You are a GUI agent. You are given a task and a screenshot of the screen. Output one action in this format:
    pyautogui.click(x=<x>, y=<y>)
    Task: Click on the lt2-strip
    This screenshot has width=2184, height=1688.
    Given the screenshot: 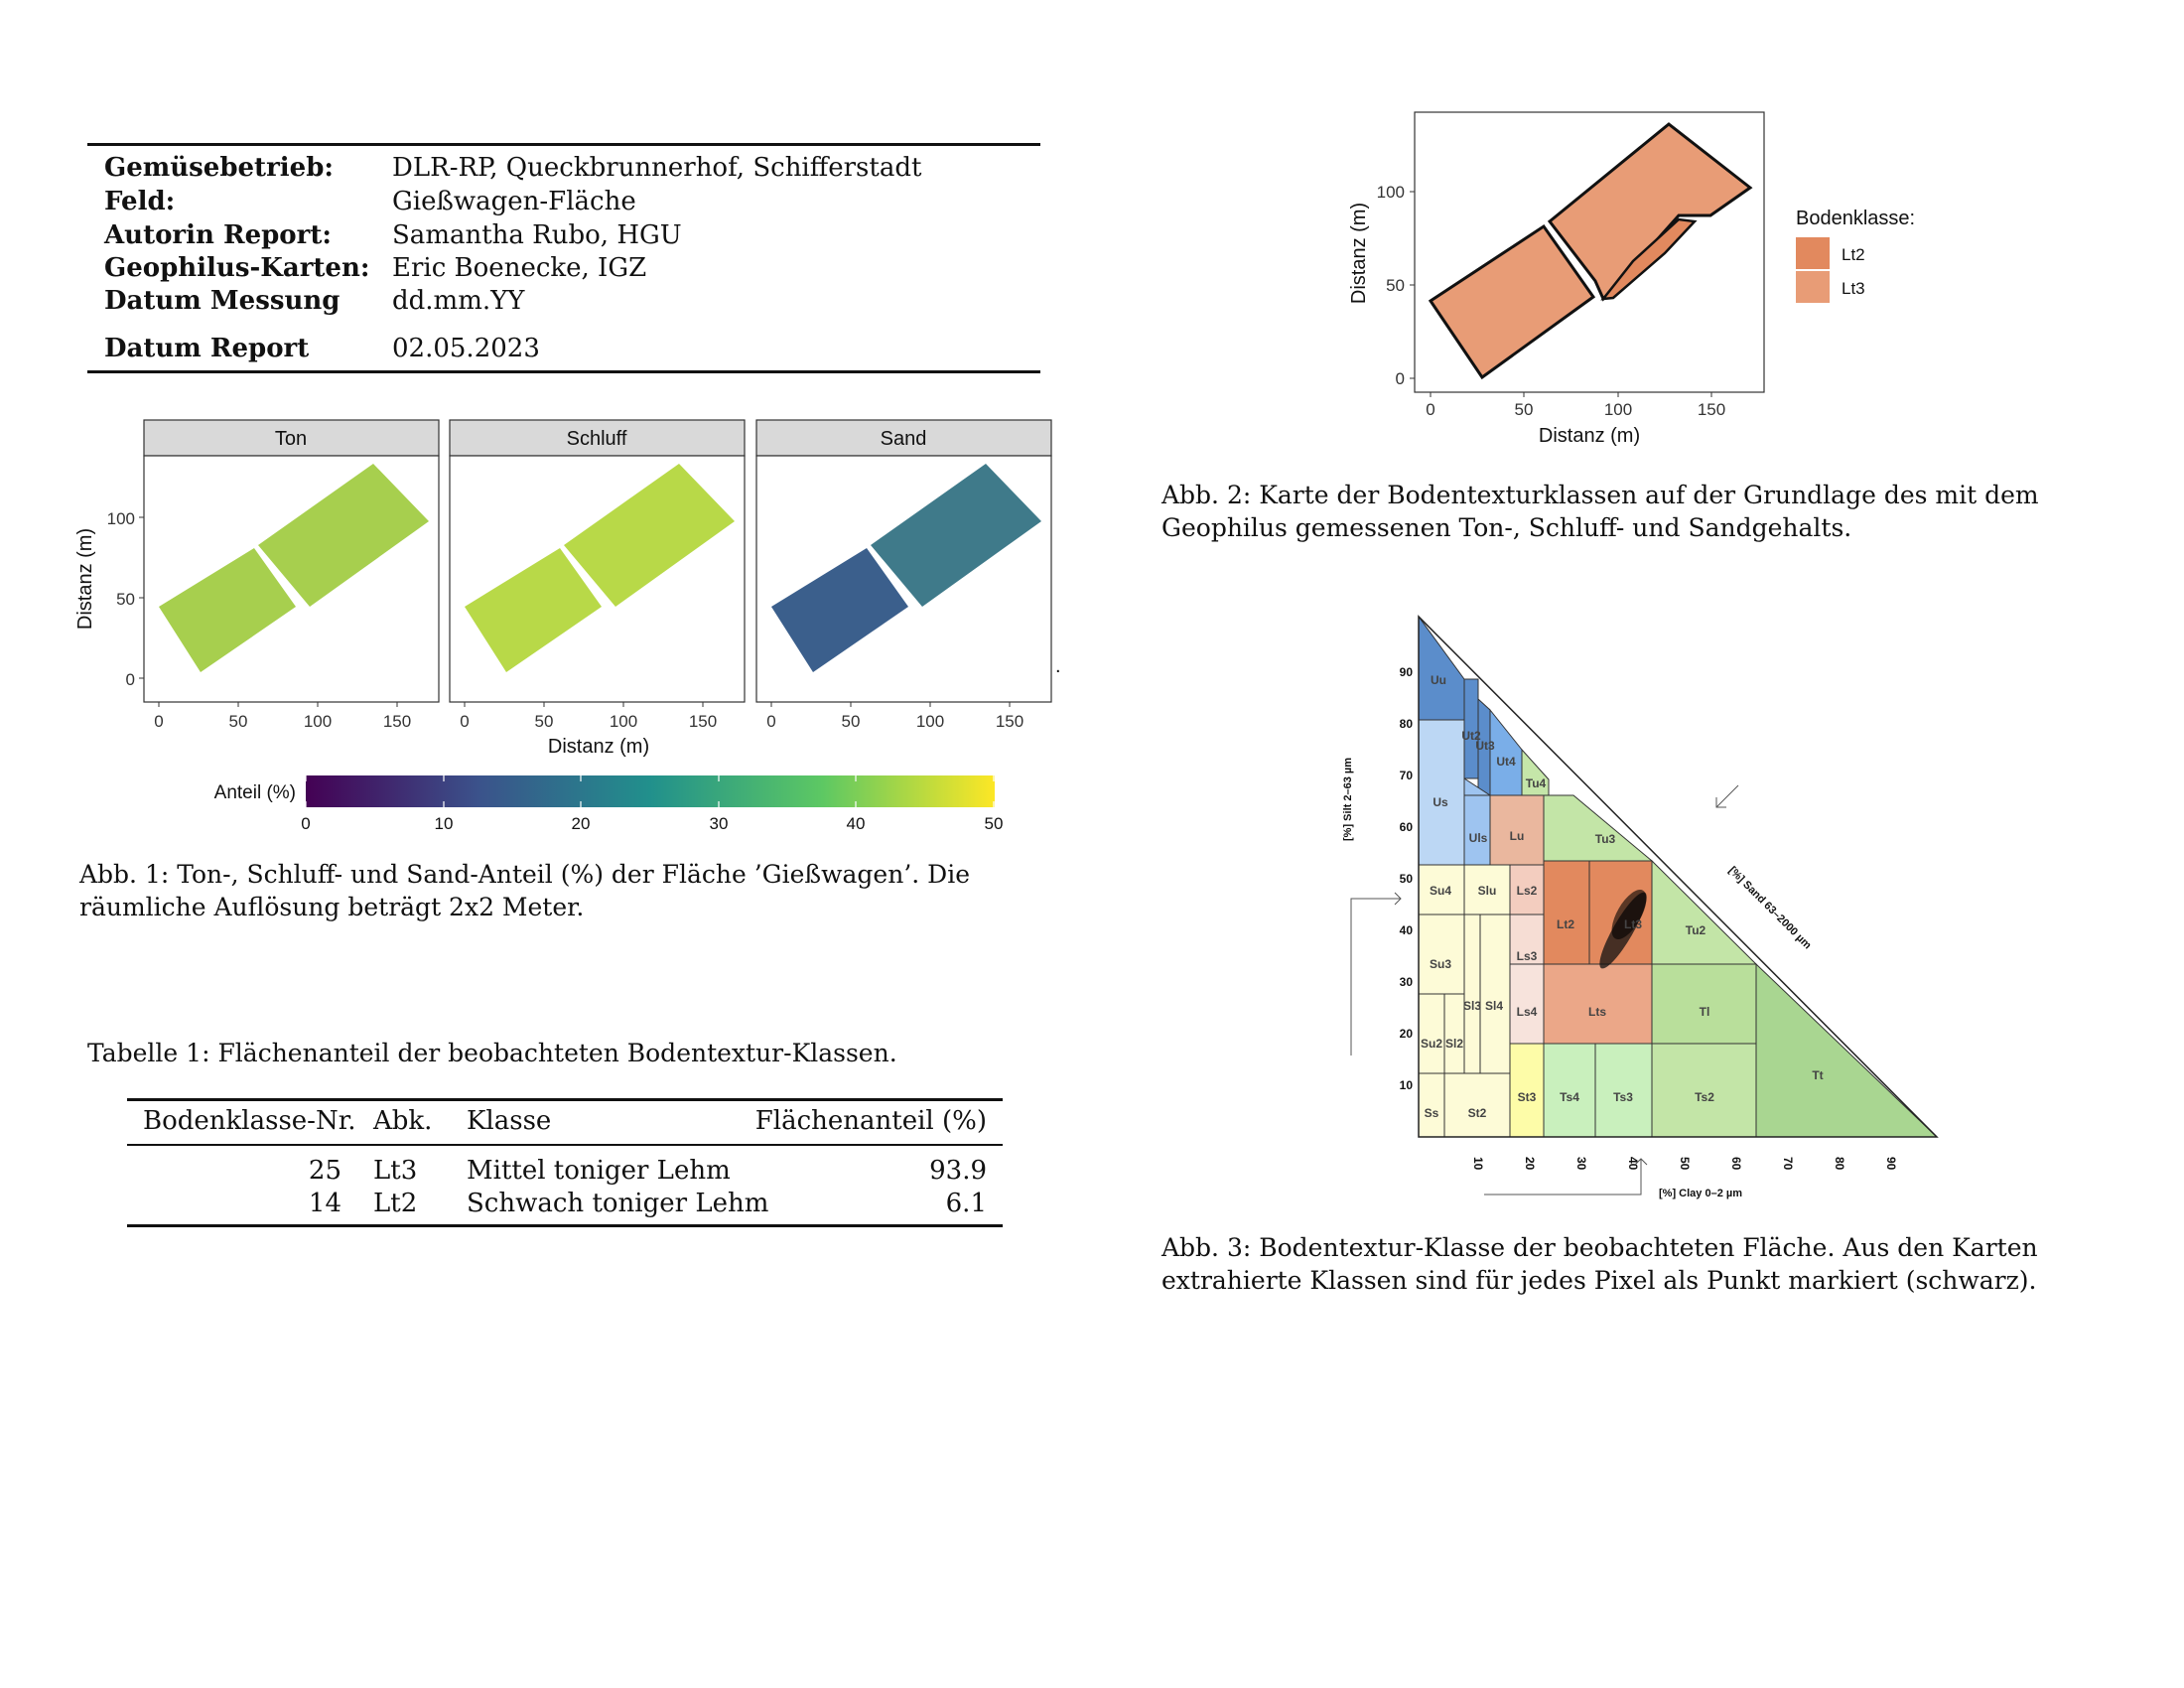 What is the action you would take?
    pyautogui.click(x=1649, y=259)
    